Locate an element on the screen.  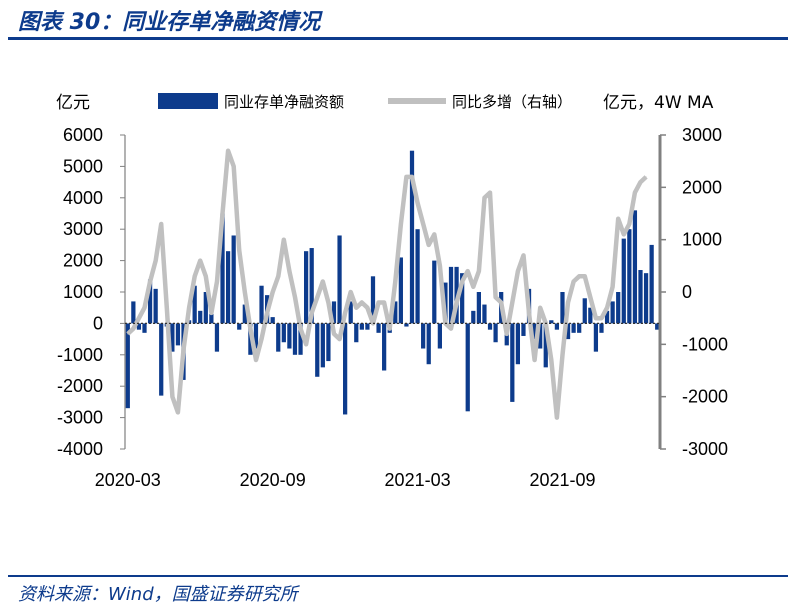
left-tick-label: -2000 is located at coordinates (80, 386).